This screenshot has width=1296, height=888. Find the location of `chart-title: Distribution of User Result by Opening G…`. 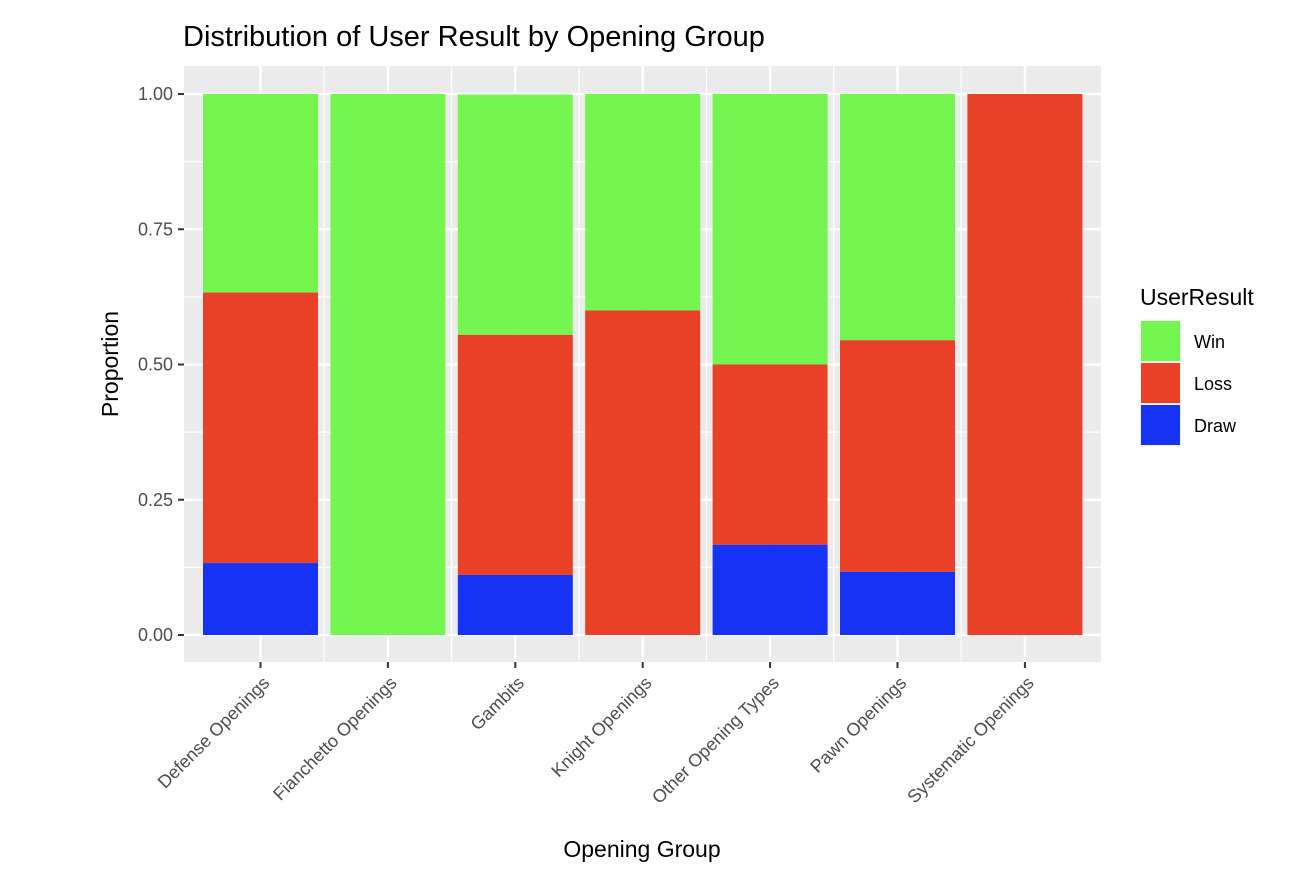

chart-title: Distribution of User Result by Opening G… is located at coordinates (474, 37).